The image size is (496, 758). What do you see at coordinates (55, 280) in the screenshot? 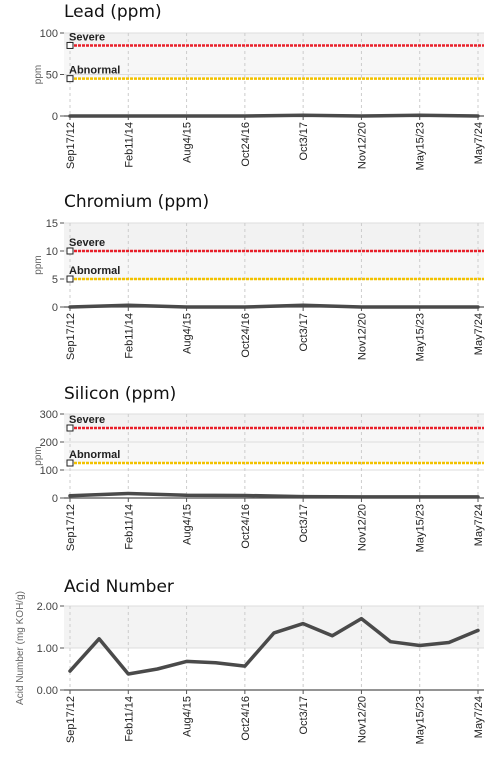
I see `y-tick-label: 5` at bounding box center [55, 280].